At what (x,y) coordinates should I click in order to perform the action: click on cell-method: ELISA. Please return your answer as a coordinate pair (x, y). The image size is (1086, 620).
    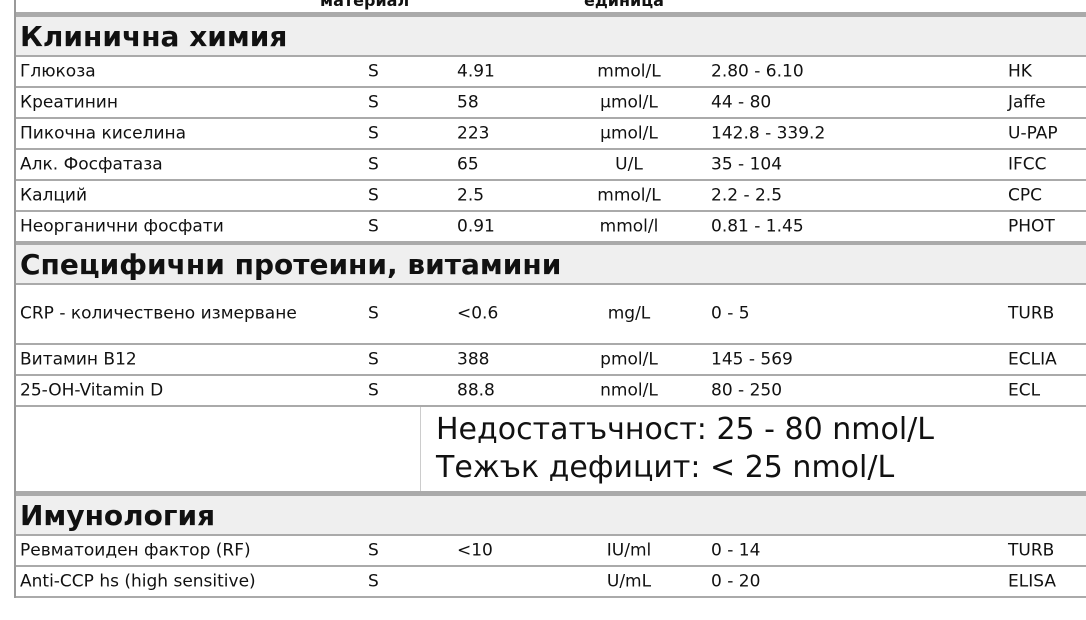
    Looking at the image, I should click on (1032, 581).